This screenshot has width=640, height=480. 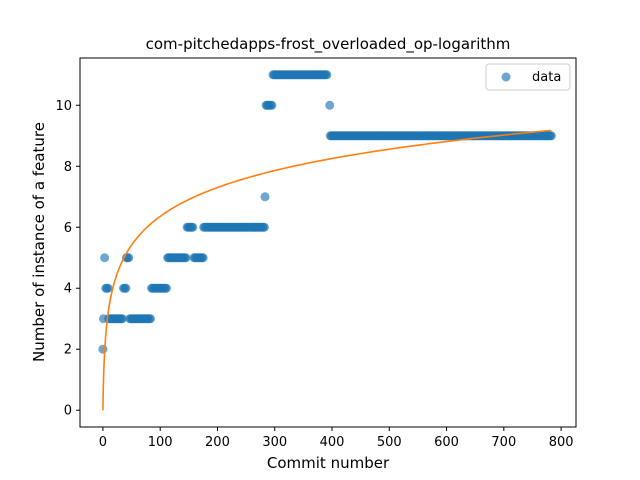 What do you see at coordinates (68, 350) in the screenshot?
I see `y-tick-label: 2` at bounding box center [68, 350].